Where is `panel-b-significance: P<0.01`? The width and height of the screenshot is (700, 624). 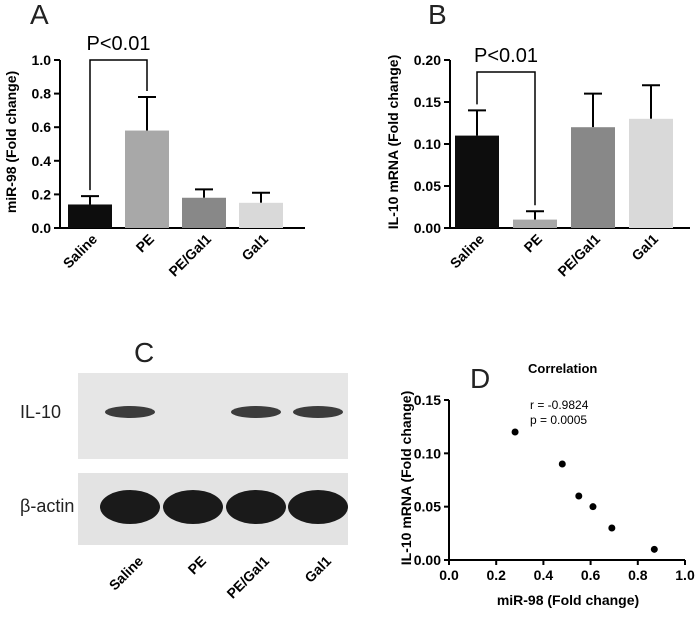 panel-b-significance: P<0.01 is located at coordinates (506, 125).